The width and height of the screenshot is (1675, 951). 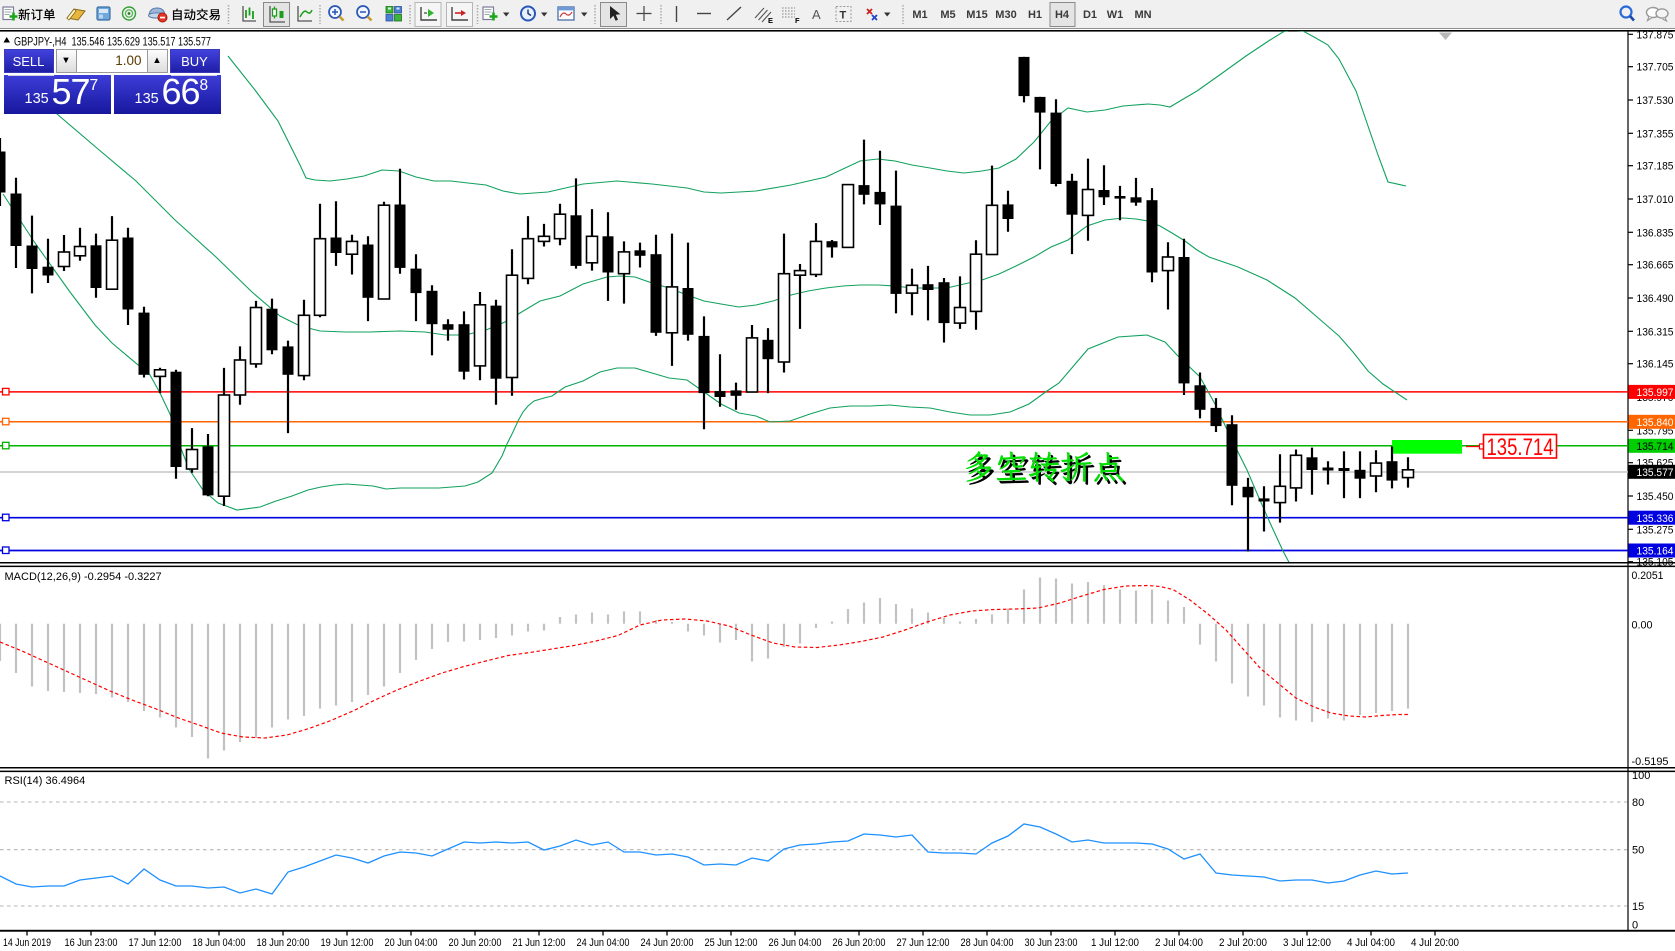 I want to click on svg-text: 15, so click(x=1638, y=907).